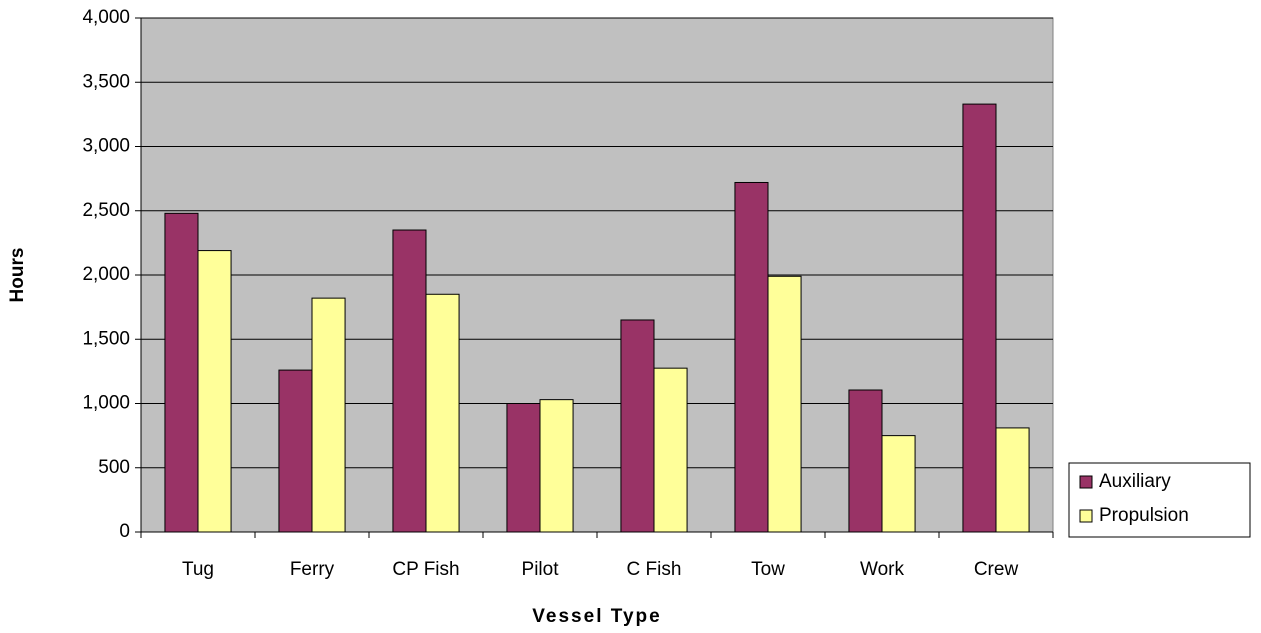 This screenshot has width=1261, height=633. I want to click on y-tick-label: 2,000, so click(106, 274).